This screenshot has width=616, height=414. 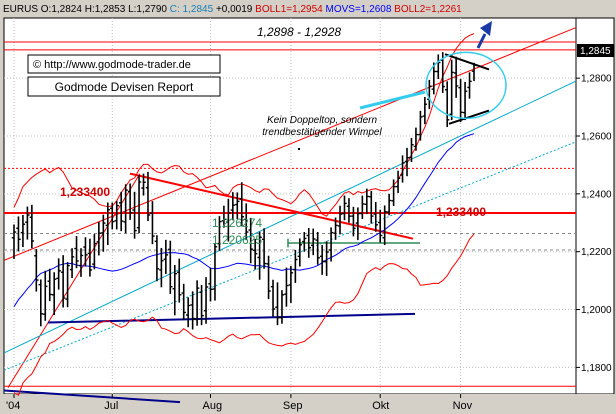 I want to click on x-tick-label: Okt, so click(x=380, y=406).